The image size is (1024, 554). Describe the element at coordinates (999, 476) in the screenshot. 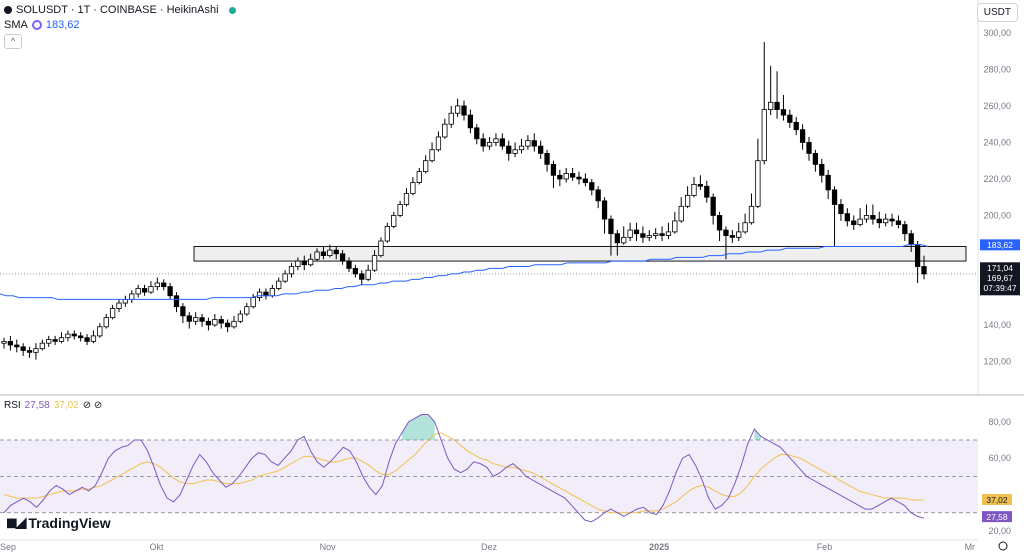

I see `rsi-axis: 80,00 60,00 20,00` at that location.